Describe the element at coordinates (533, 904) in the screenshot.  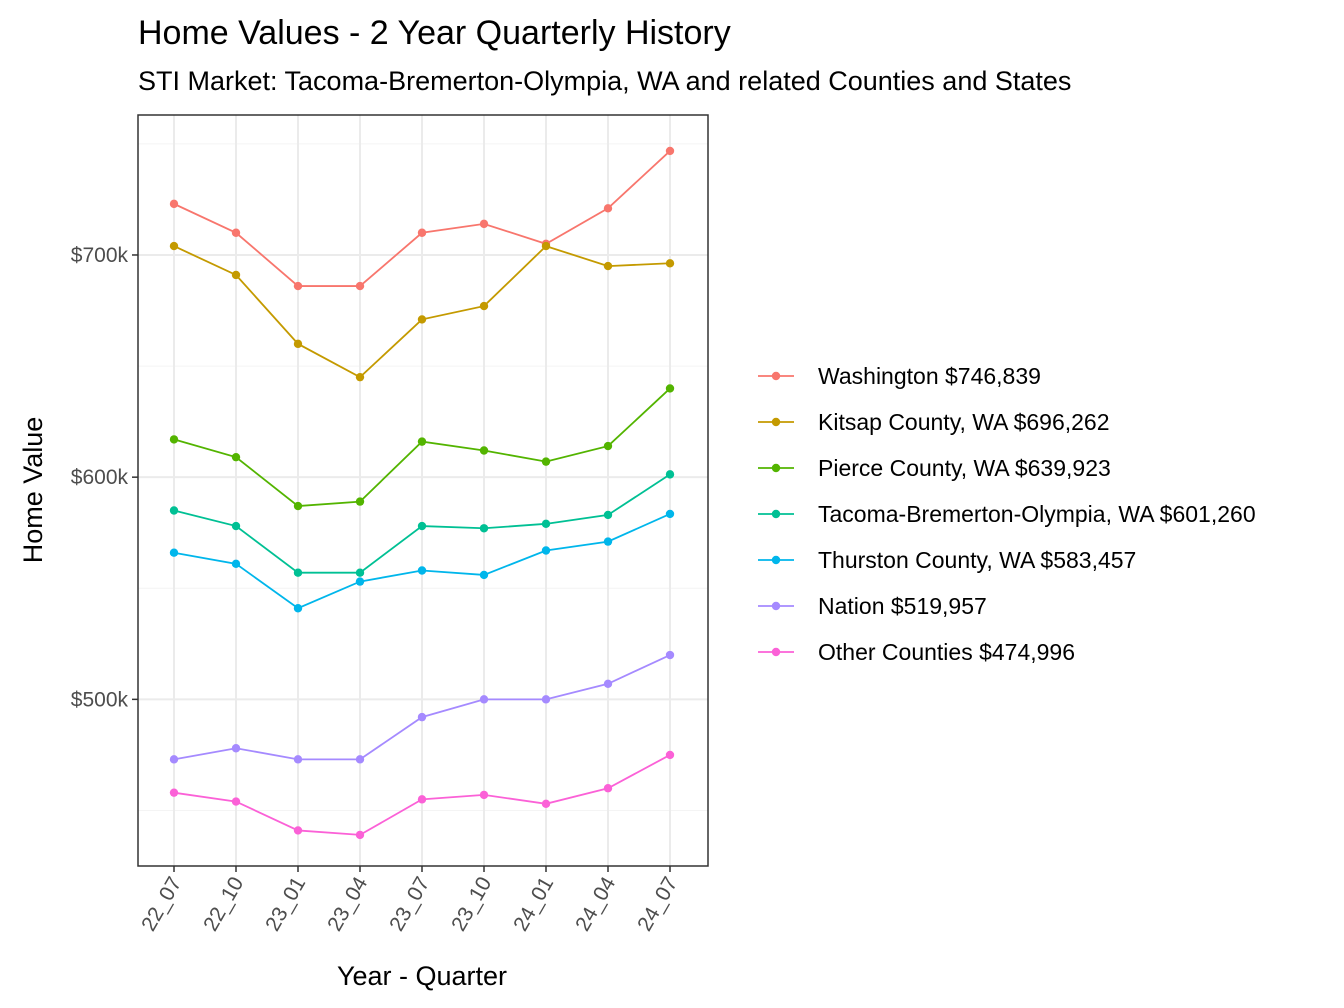
I see `x-tick-label: 24_01` at that location.